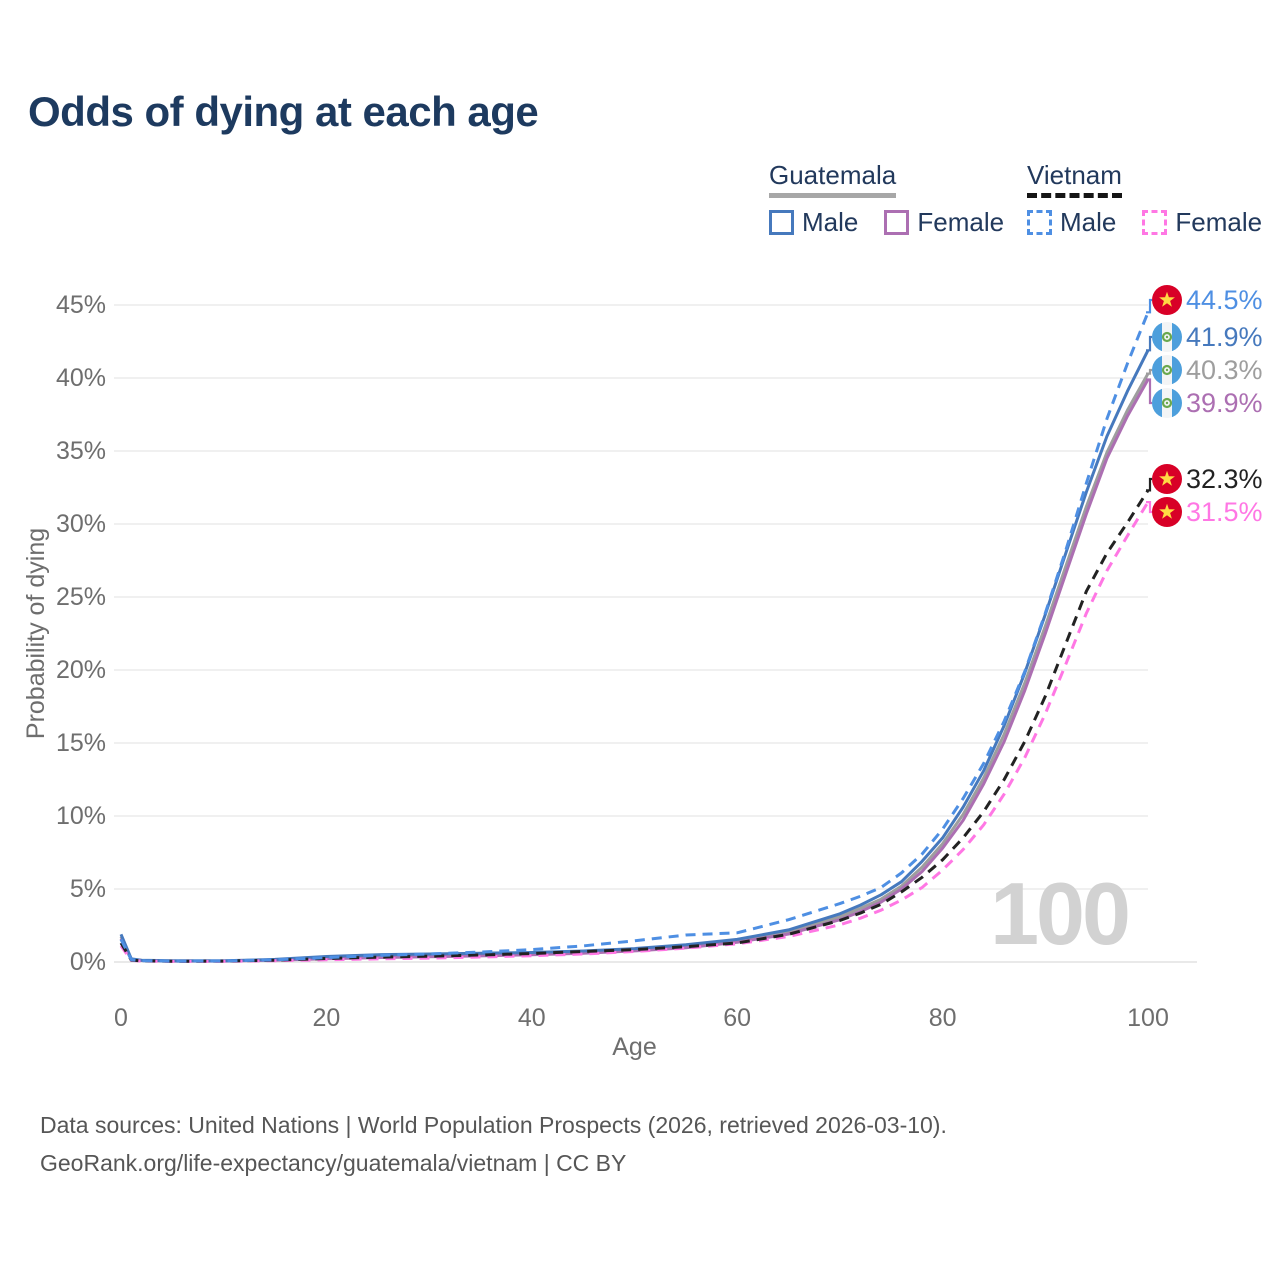 The height and width of the screenshot is (1280, 1280). I want to click on legend-label-vietnam-female: Female, so click(1219, 222).